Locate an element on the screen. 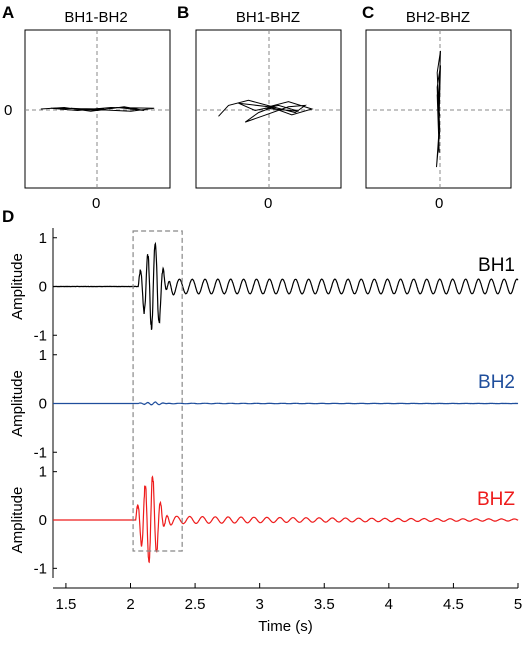  highlight-window is located at coordinates (157, 391).